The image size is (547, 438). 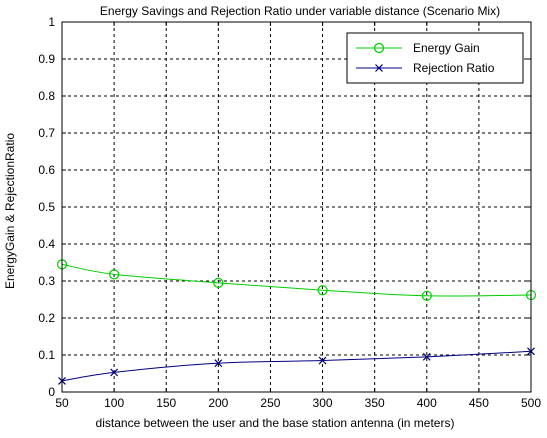 I want to click on x-tick-label: 100, so click(x=114, y=403).